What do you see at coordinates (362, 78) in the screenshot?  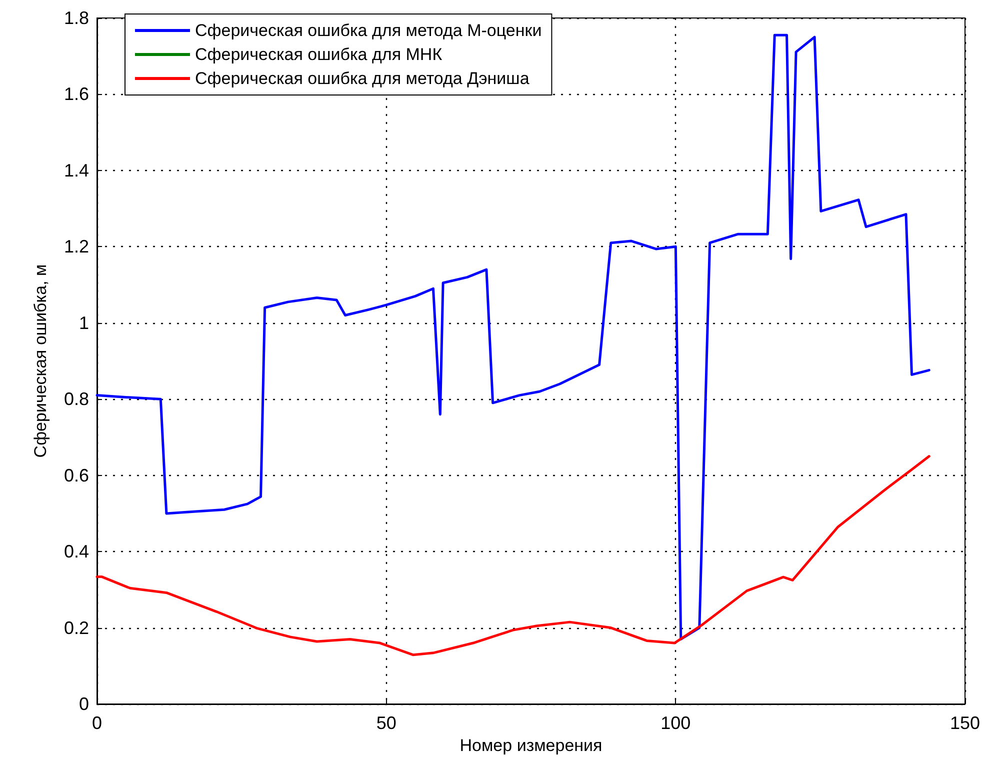 I see `legend-label: Сферическая ошибка для метода Дэниша` at bounding box center [362, 78].